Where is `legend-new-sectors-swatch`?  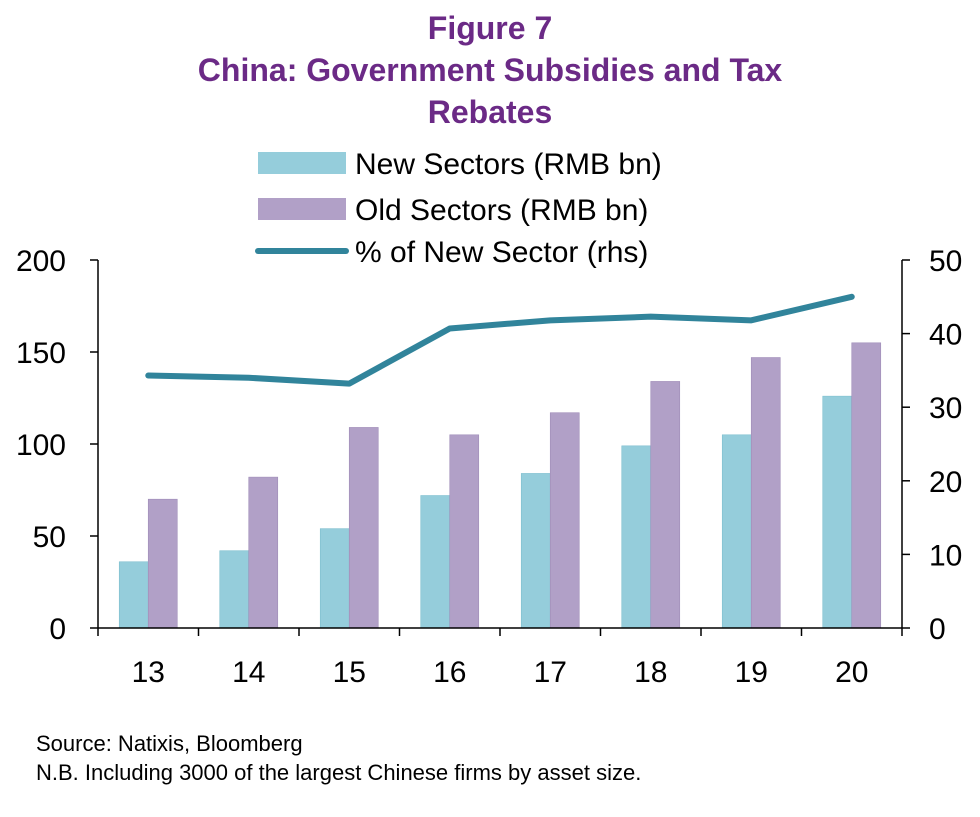
legend-new-sectors-swatch is located at coordinates (302, 163).